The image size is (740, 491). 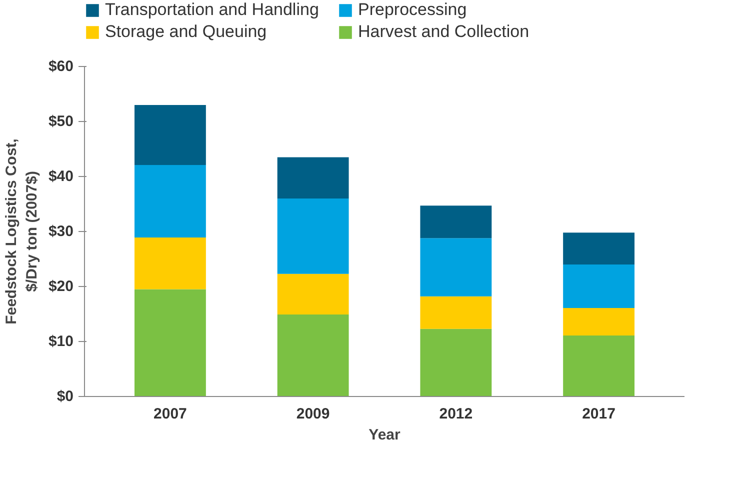 I want to click on x-tick-label: 2007, so click(x=170, y=414).